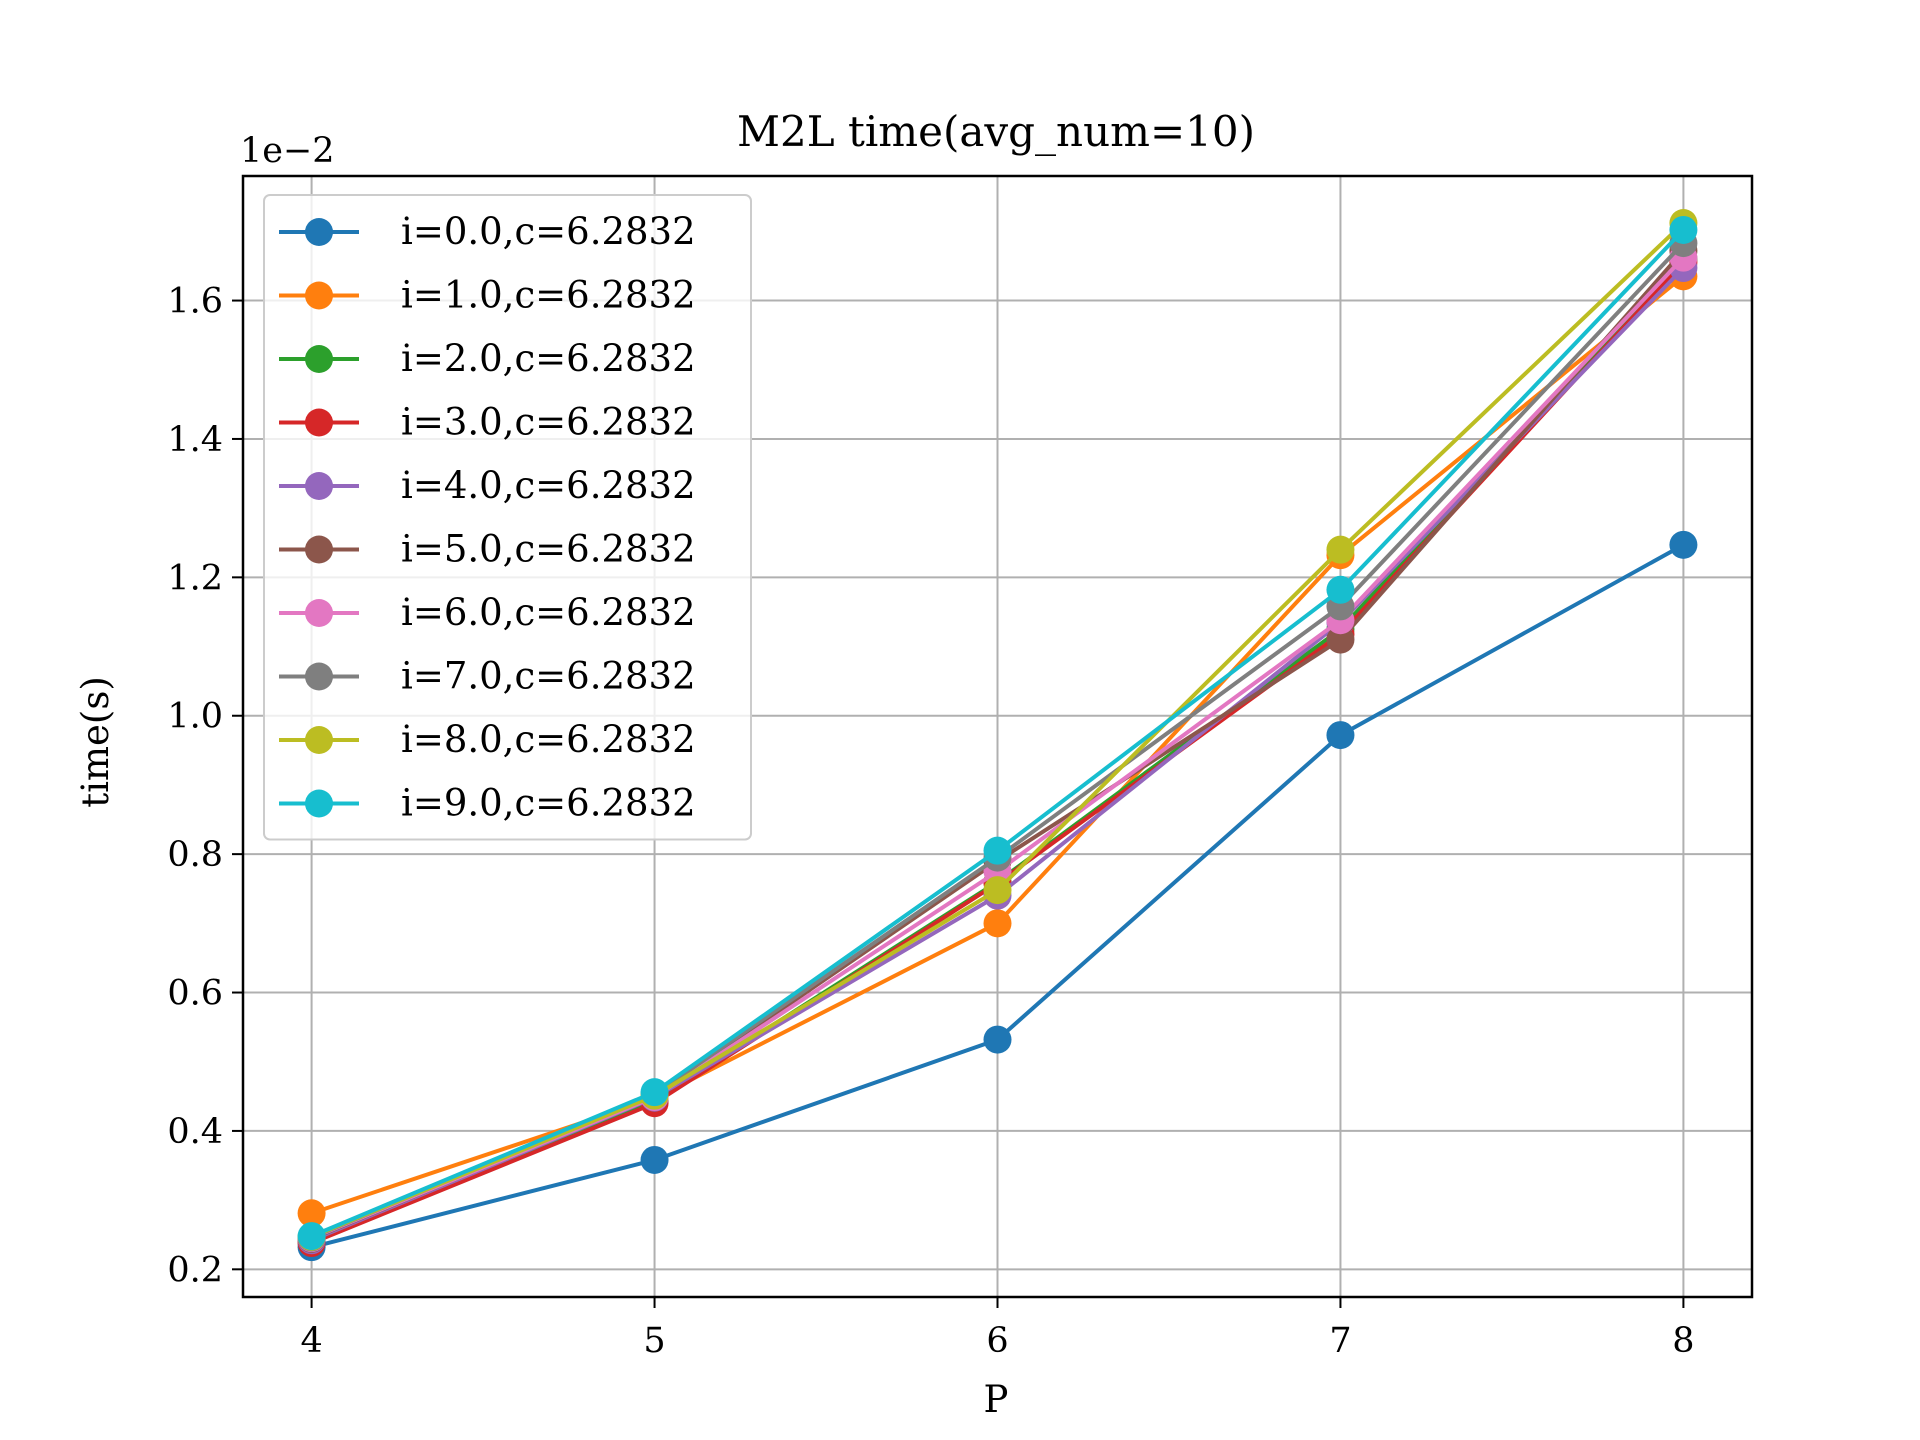 The image size is (1920, 1440). I want to click on y-tick-label: 0.4, so click(195, 1132).